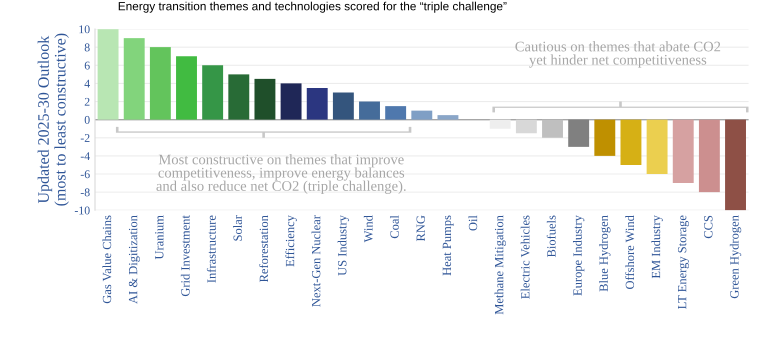 The height and width of the screenshot is (338, 760). What do you see at coordinates (683, 262) in the screenshot?
I see `x-tick-label: LT Energy Storage` at bounding box center [683, 262].